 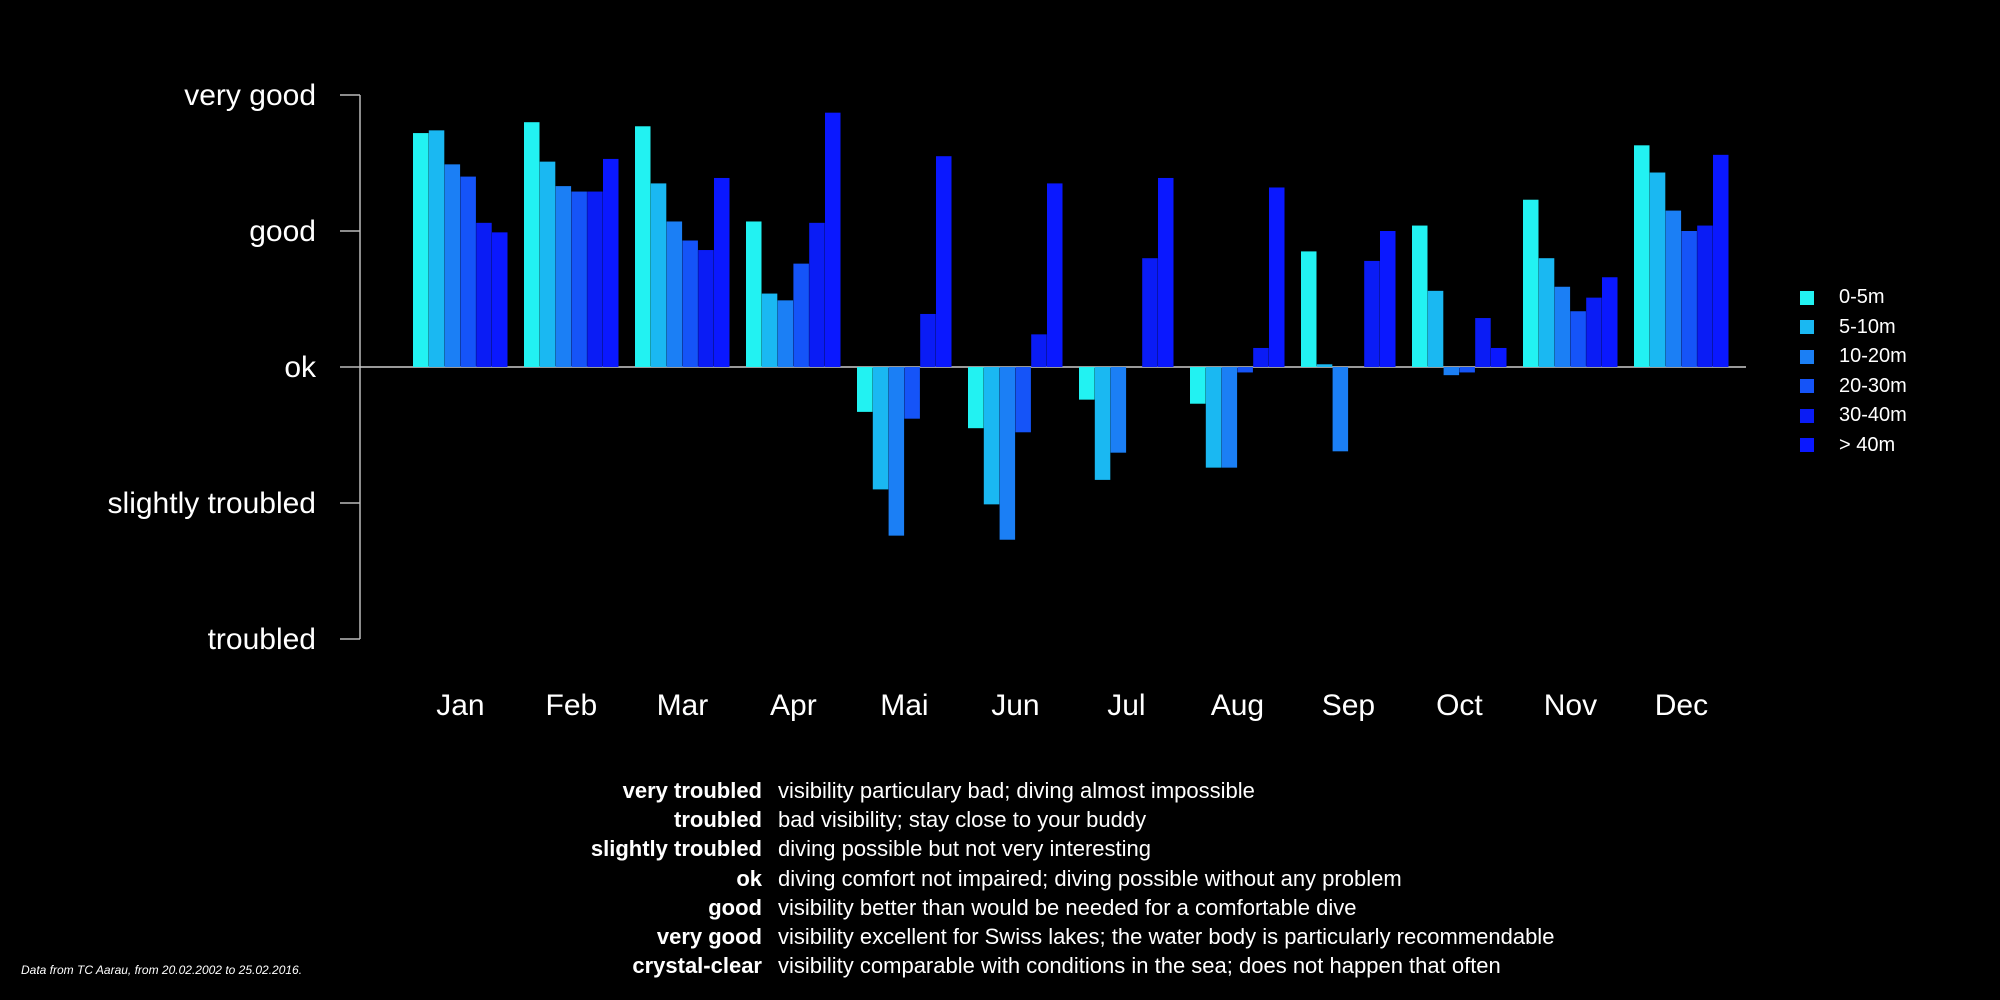 What do you see at coordinates (1126, 705) in the screenshot?
I see `x-tick-label: Jul` at bounding box center [1126, 705].